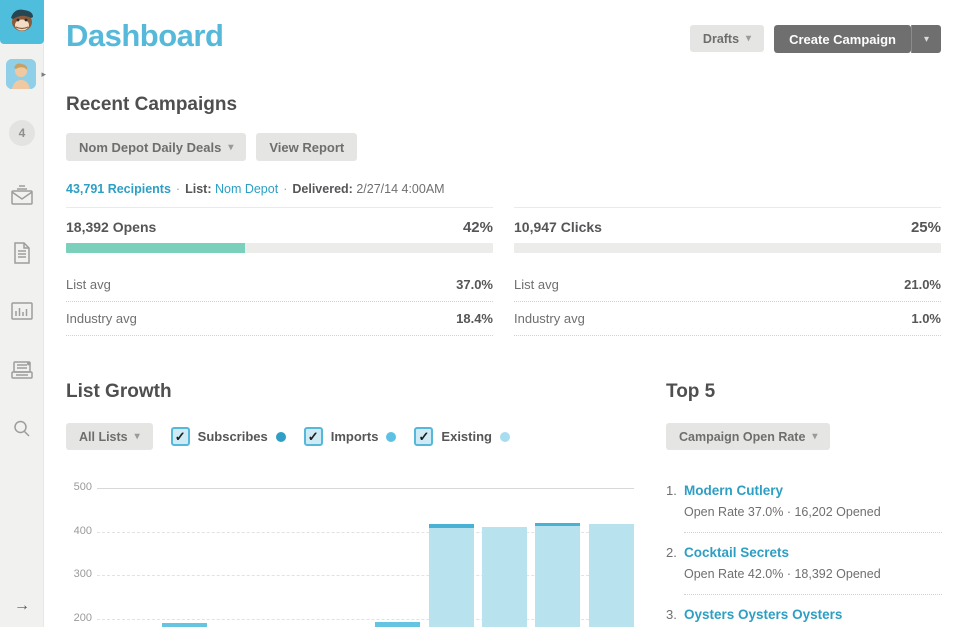 Image resolution: width=970 pixels, height=627 pixels. Describe the element at coordinates (307, 147) in the screenshot. I see `view-report-button: View Report` at that location.